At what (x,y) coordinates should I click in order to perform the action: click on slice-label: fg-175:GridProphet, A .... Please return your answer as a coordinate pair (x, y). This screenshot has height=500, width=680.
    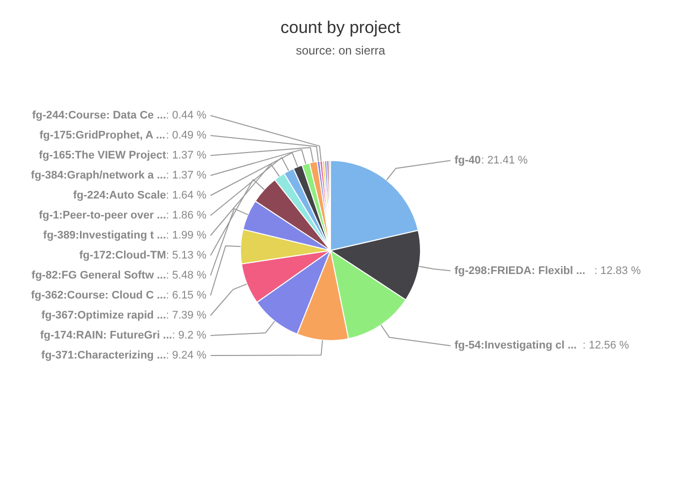
    Looking at the image, I should click on (102, 136).